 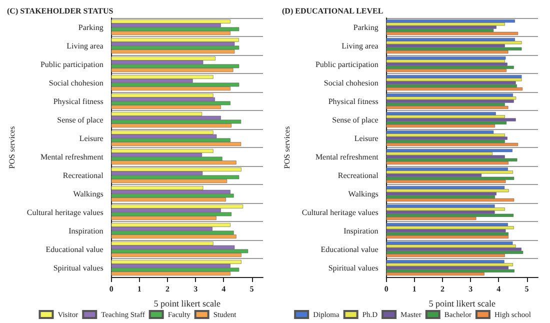 What do you see at coordinates (333, 11) in the screenshot?
I see `chart-title: (D) EDUCATIONAL LEVEL` at bounding box center [333, 11].